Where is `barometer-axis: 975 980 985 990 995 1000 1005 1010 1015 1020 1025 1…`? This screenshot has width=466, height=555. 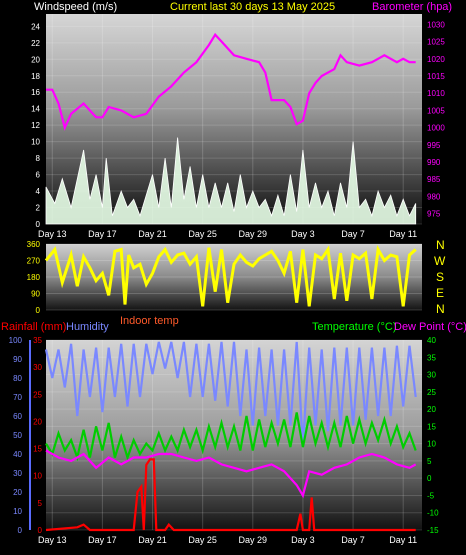 barometer-axis: 975 980 985 990 995 1000 1005 1010 1015 1020 1025 1… is located at coordinates (436, 119).